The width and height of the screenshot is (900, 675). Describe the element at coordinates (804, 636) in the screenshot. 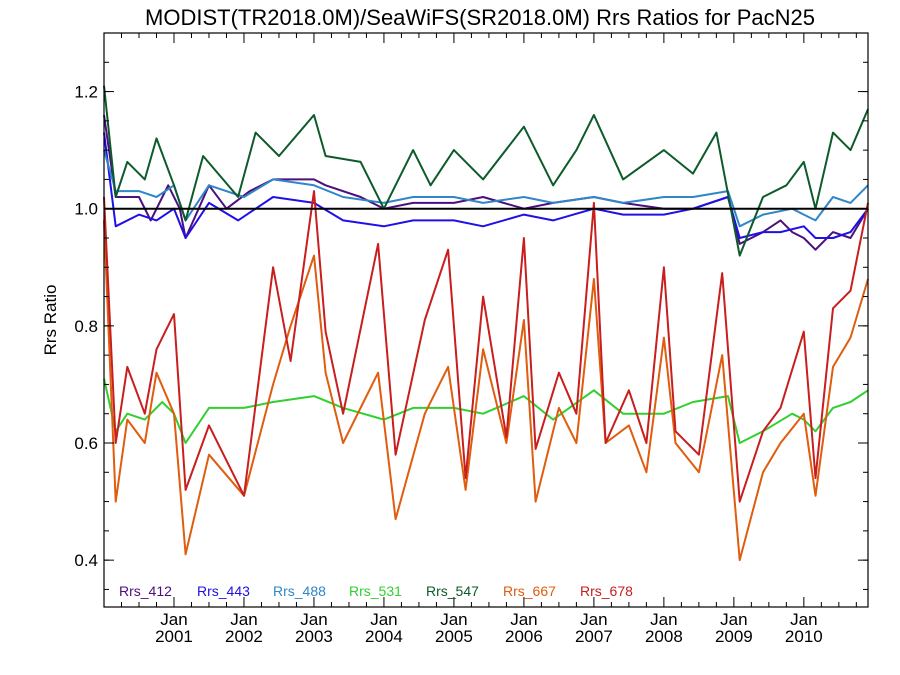

I see `x-tick-label-year: 2010` at that location.